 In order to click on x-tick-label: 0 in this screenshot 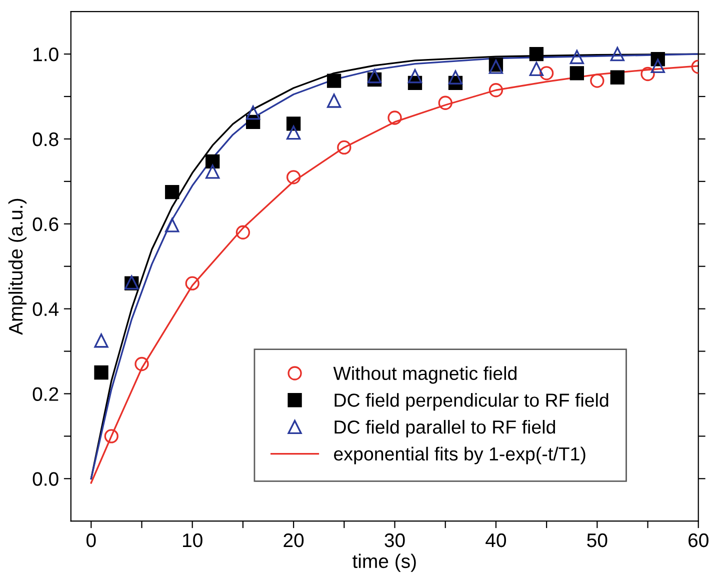, I will do `click(91, 540)`.